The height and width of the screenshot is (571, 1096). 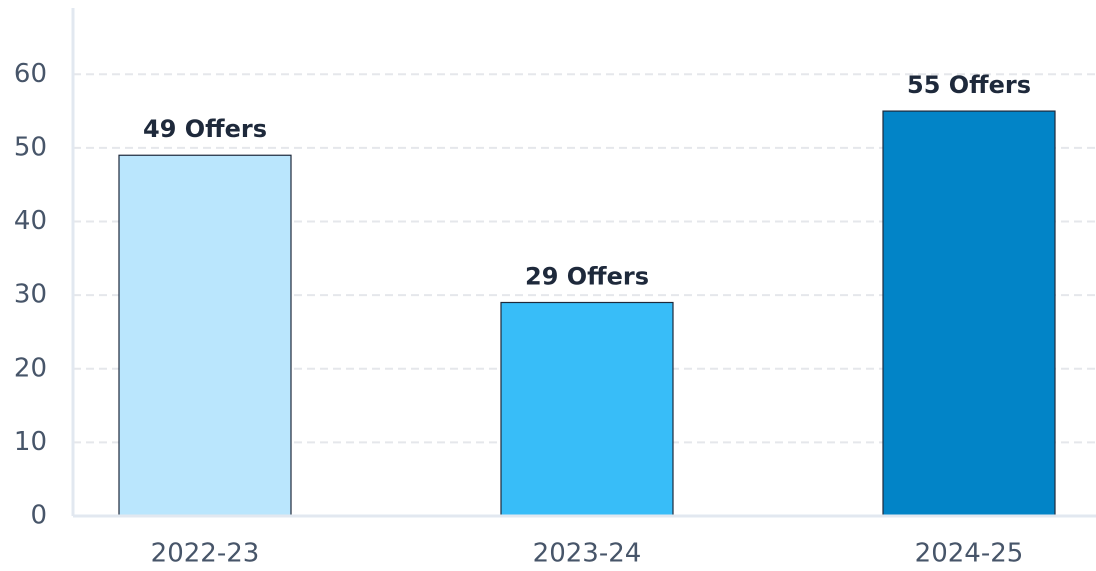 I want to click on y-tick-label: 30, so click(x=30, y=295).